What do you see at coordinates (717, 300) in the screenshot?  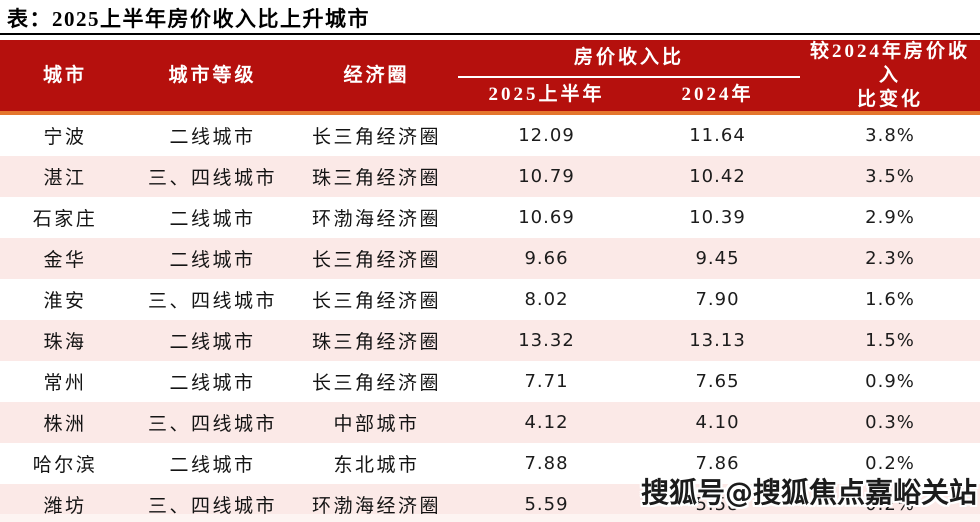 I see `cell-y2024: 7.90` at bounding box center [717, 300].